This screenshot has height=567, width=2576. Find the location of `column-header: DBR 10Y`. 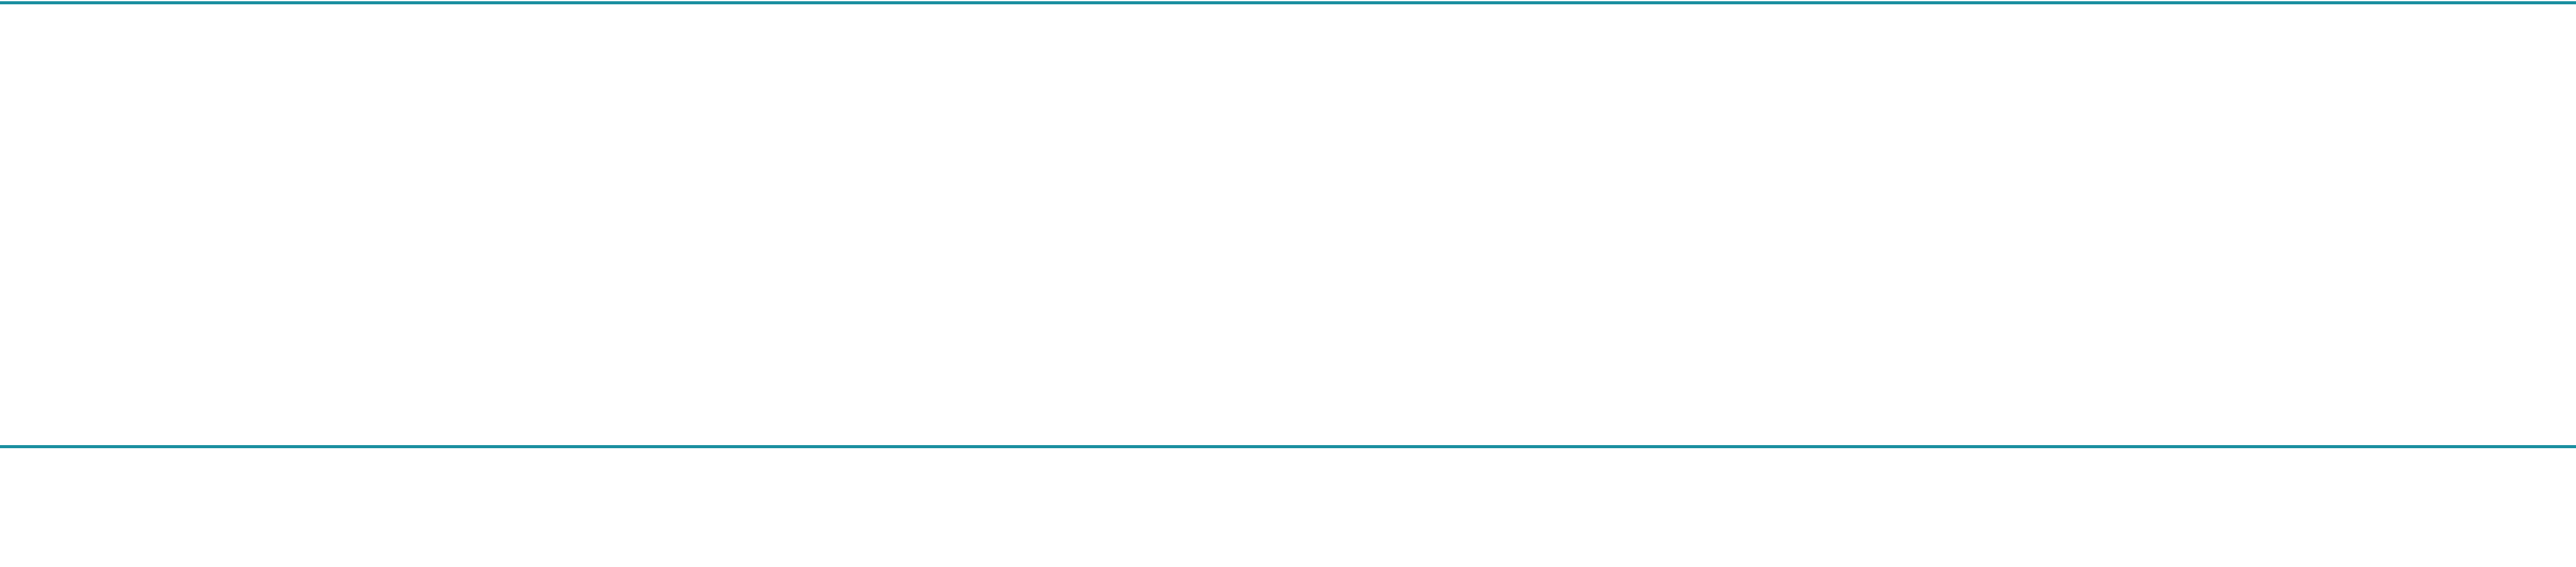

column-header: DBR 10Y is located at coordinates (1201, 33).